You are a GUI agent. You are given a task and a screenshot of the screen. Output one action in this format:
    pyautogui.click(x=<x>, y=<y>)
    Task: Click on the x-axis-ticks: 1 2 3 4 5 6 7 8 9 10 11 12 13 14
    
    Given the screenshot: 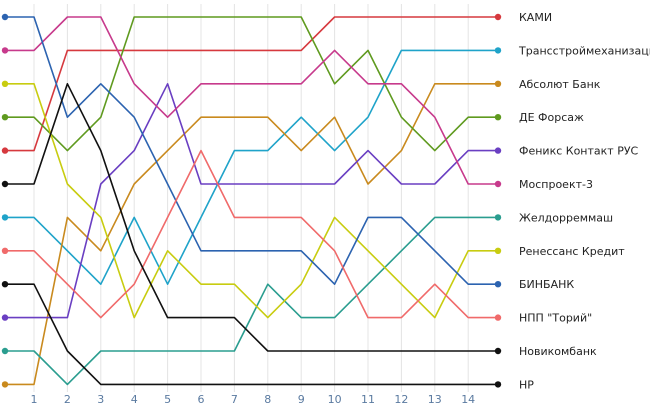 What is the action you would take?
    pyautogui.click(x=253, y=399)
    